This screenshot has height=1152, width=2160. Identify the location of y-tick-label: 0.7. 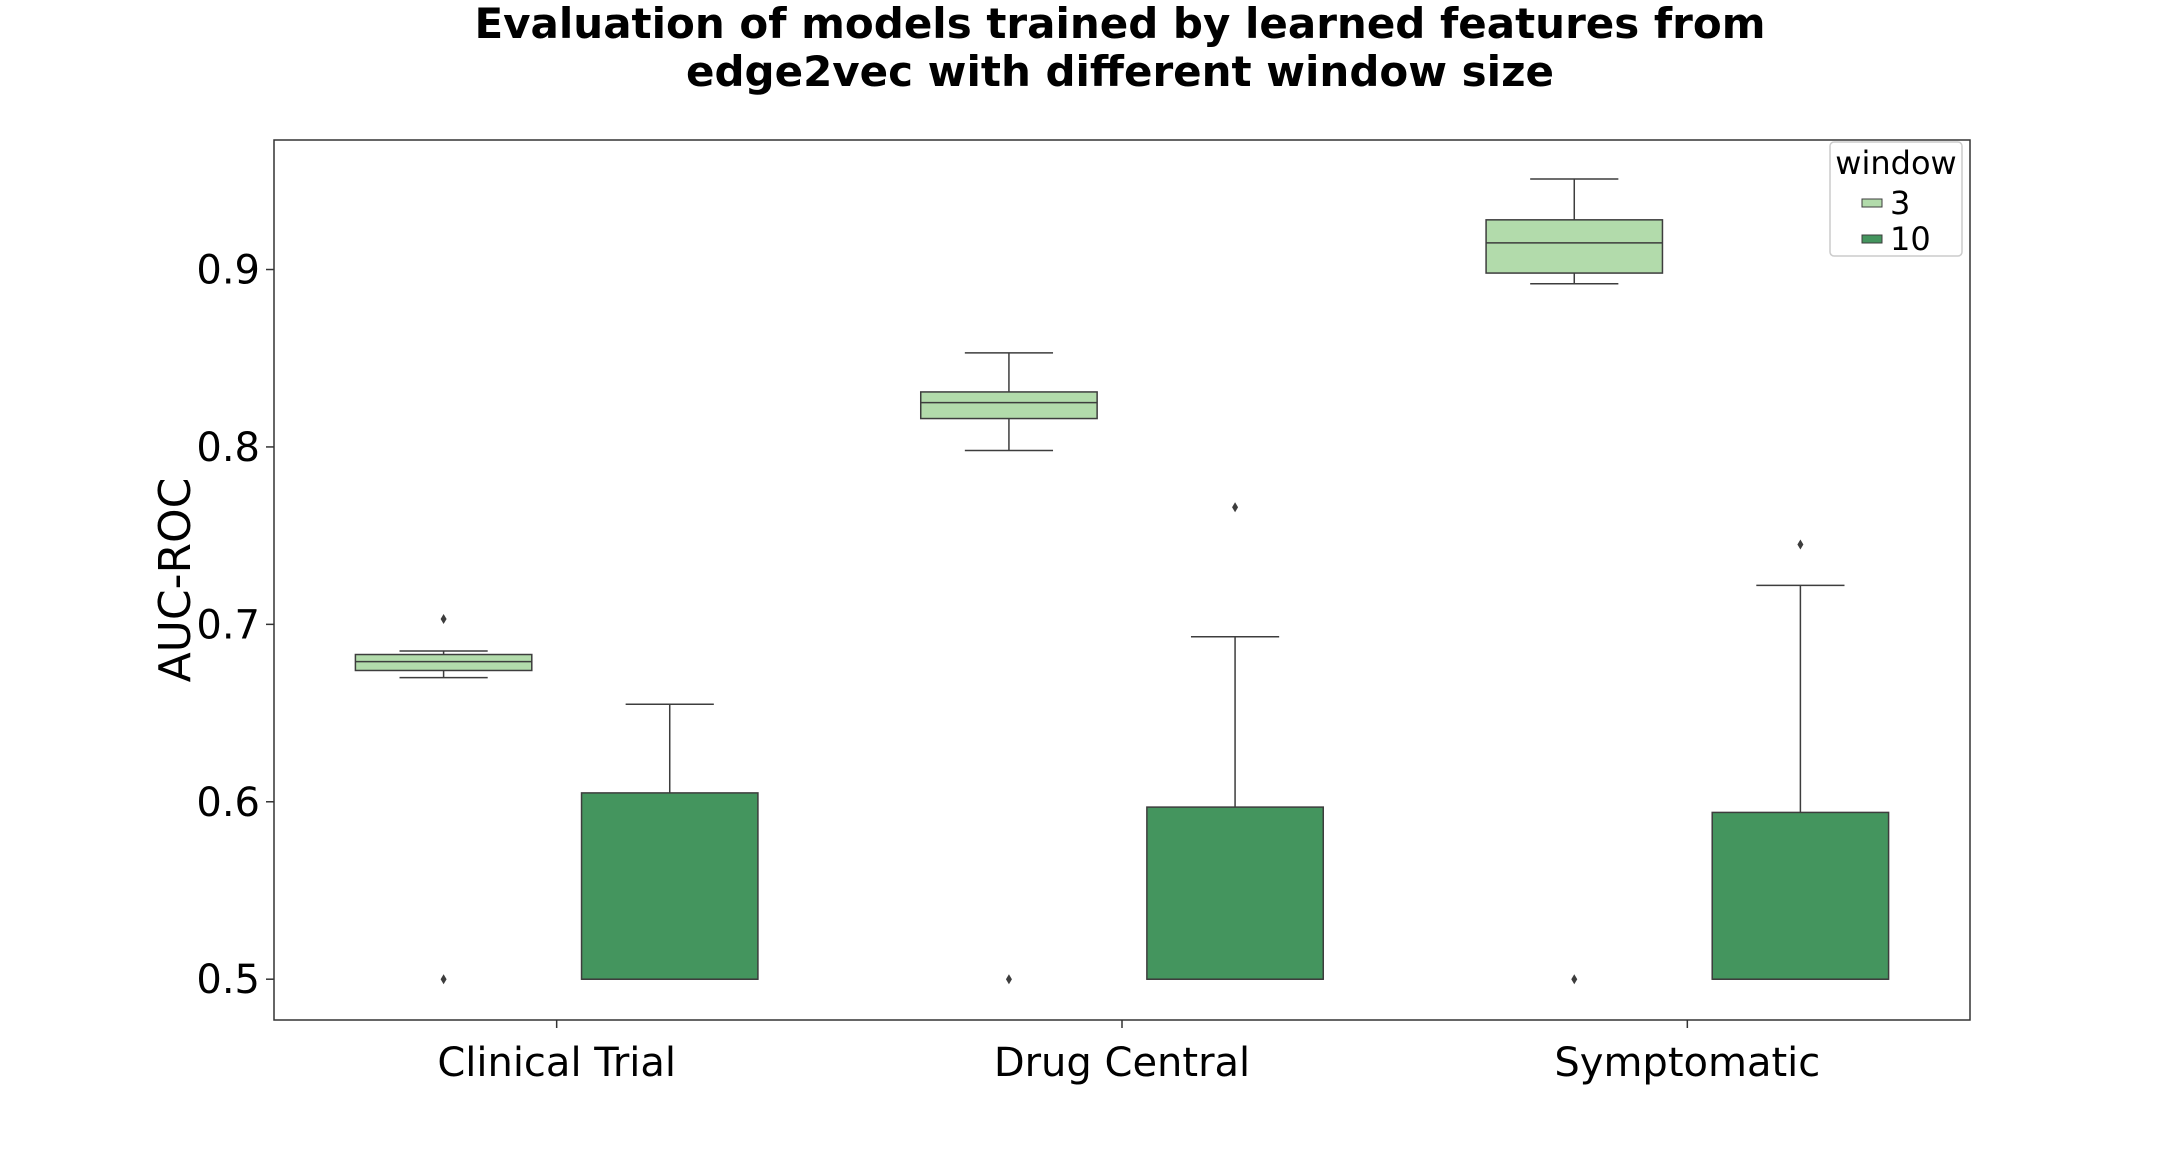
(228, 625).